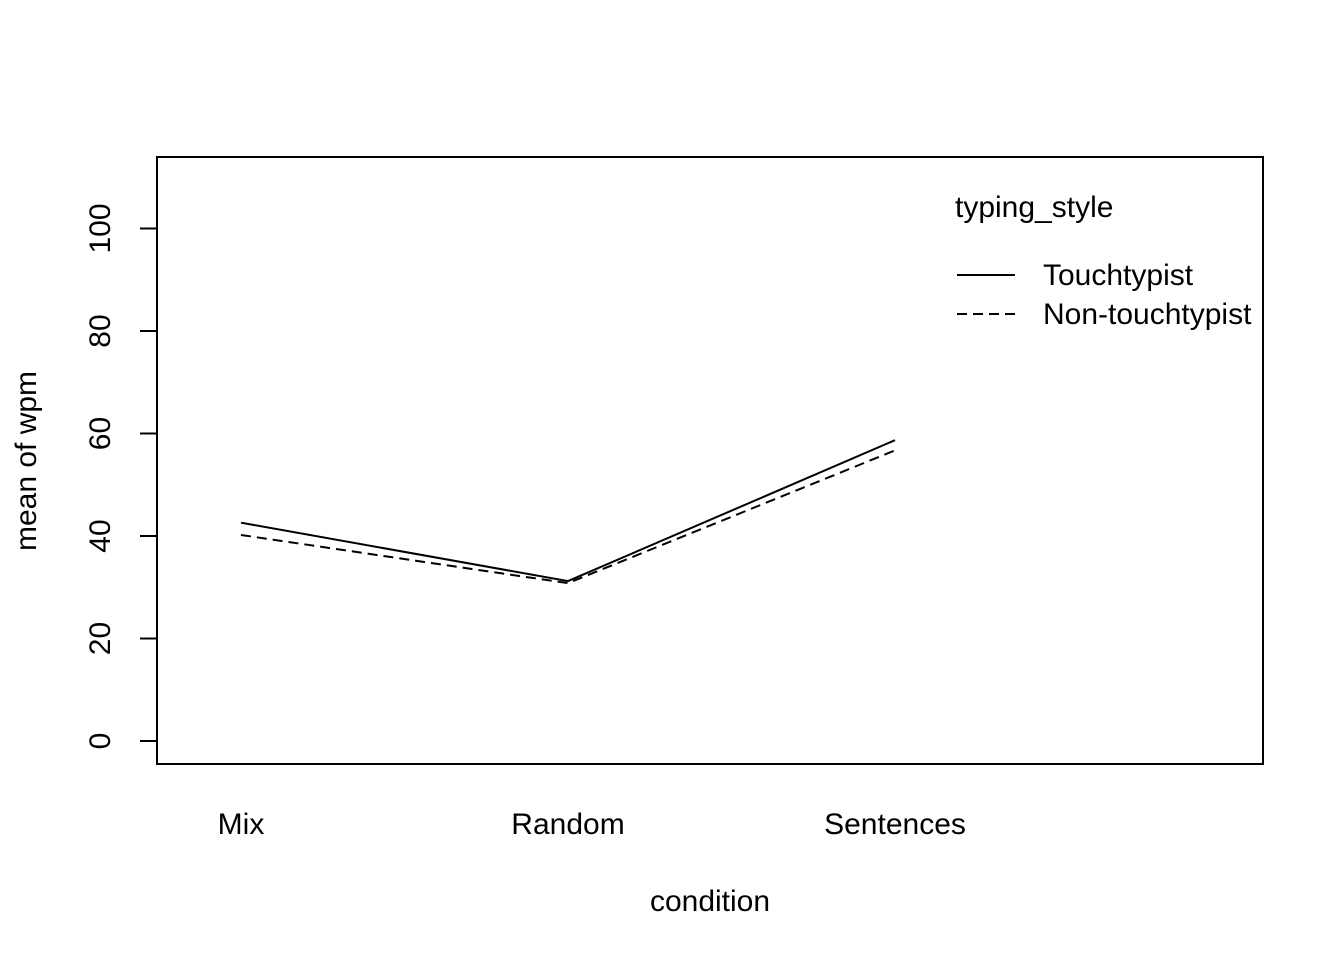  Describe the element at coordinates (895, 824) in the screenshot. I see `x-tick-label: Sentences` at that location.